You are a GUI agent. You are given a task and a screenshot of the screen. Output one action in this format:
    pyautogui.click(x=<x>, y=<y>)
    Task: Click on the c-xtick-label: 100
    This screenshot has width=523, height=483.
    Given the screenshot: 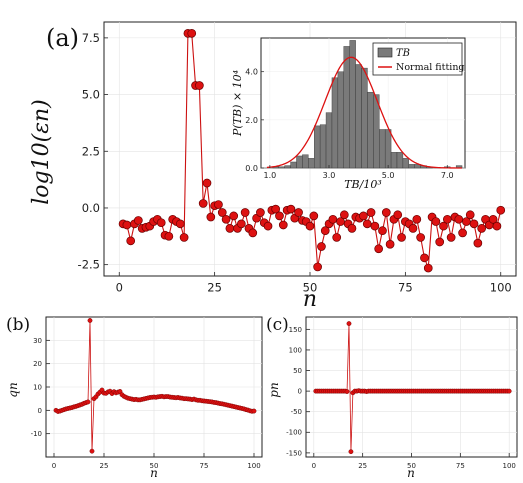 What is the action you would take?
    pyautogui.click(x=508, y=466)
    